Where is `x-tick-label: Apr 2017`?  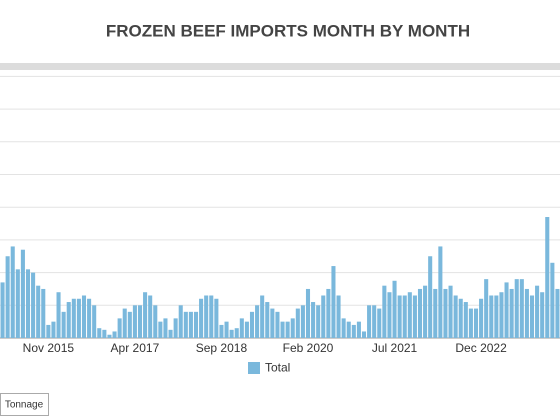 x-tick-label: Apr 2017 is located at coordinates (135, 348).